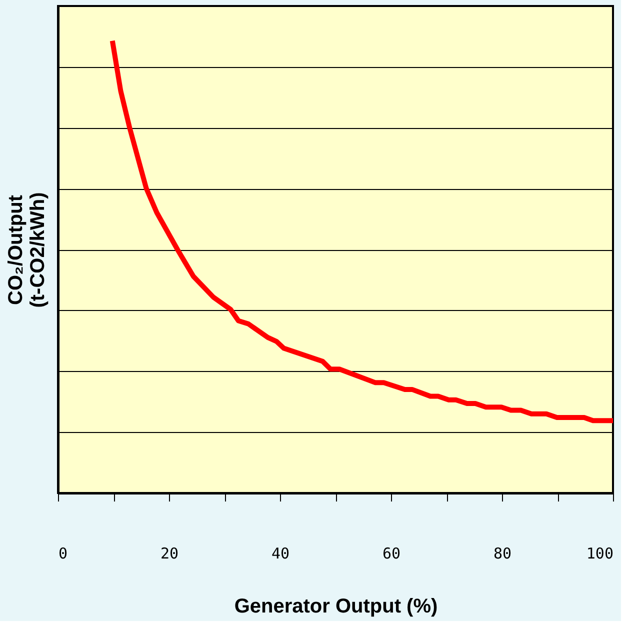  What do you see at coordinates (336, 607) in the screenshot?
I see `x-axis-title: Generator Output (%)` at bounding box center [336, 607].